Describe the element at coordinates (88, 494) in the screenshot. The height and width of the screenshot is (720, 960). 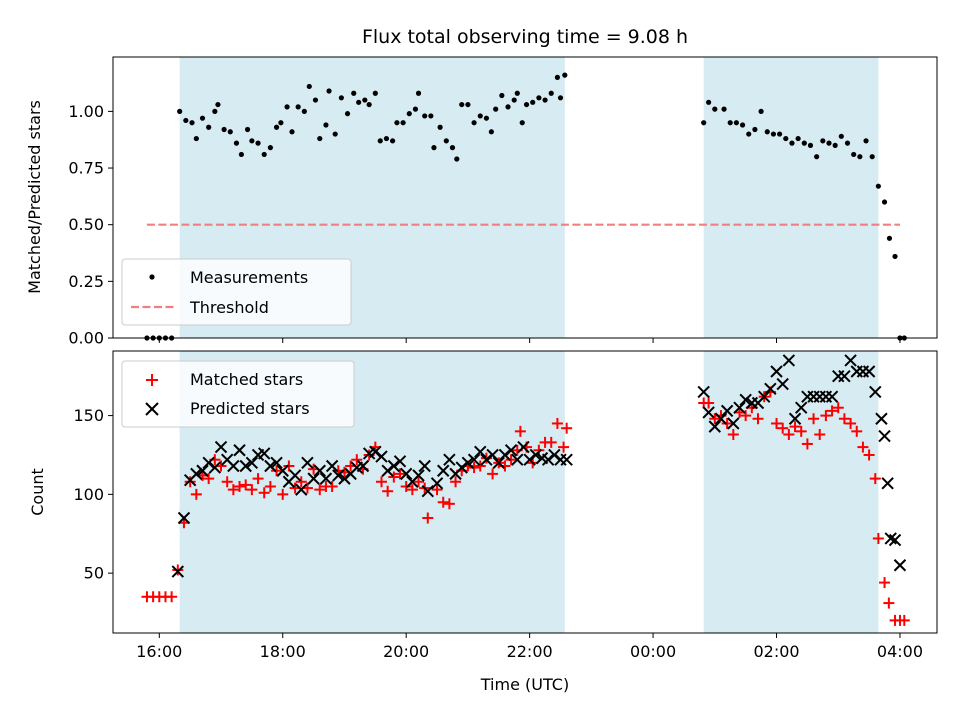
I see `y-tick-label: 100` at that location.